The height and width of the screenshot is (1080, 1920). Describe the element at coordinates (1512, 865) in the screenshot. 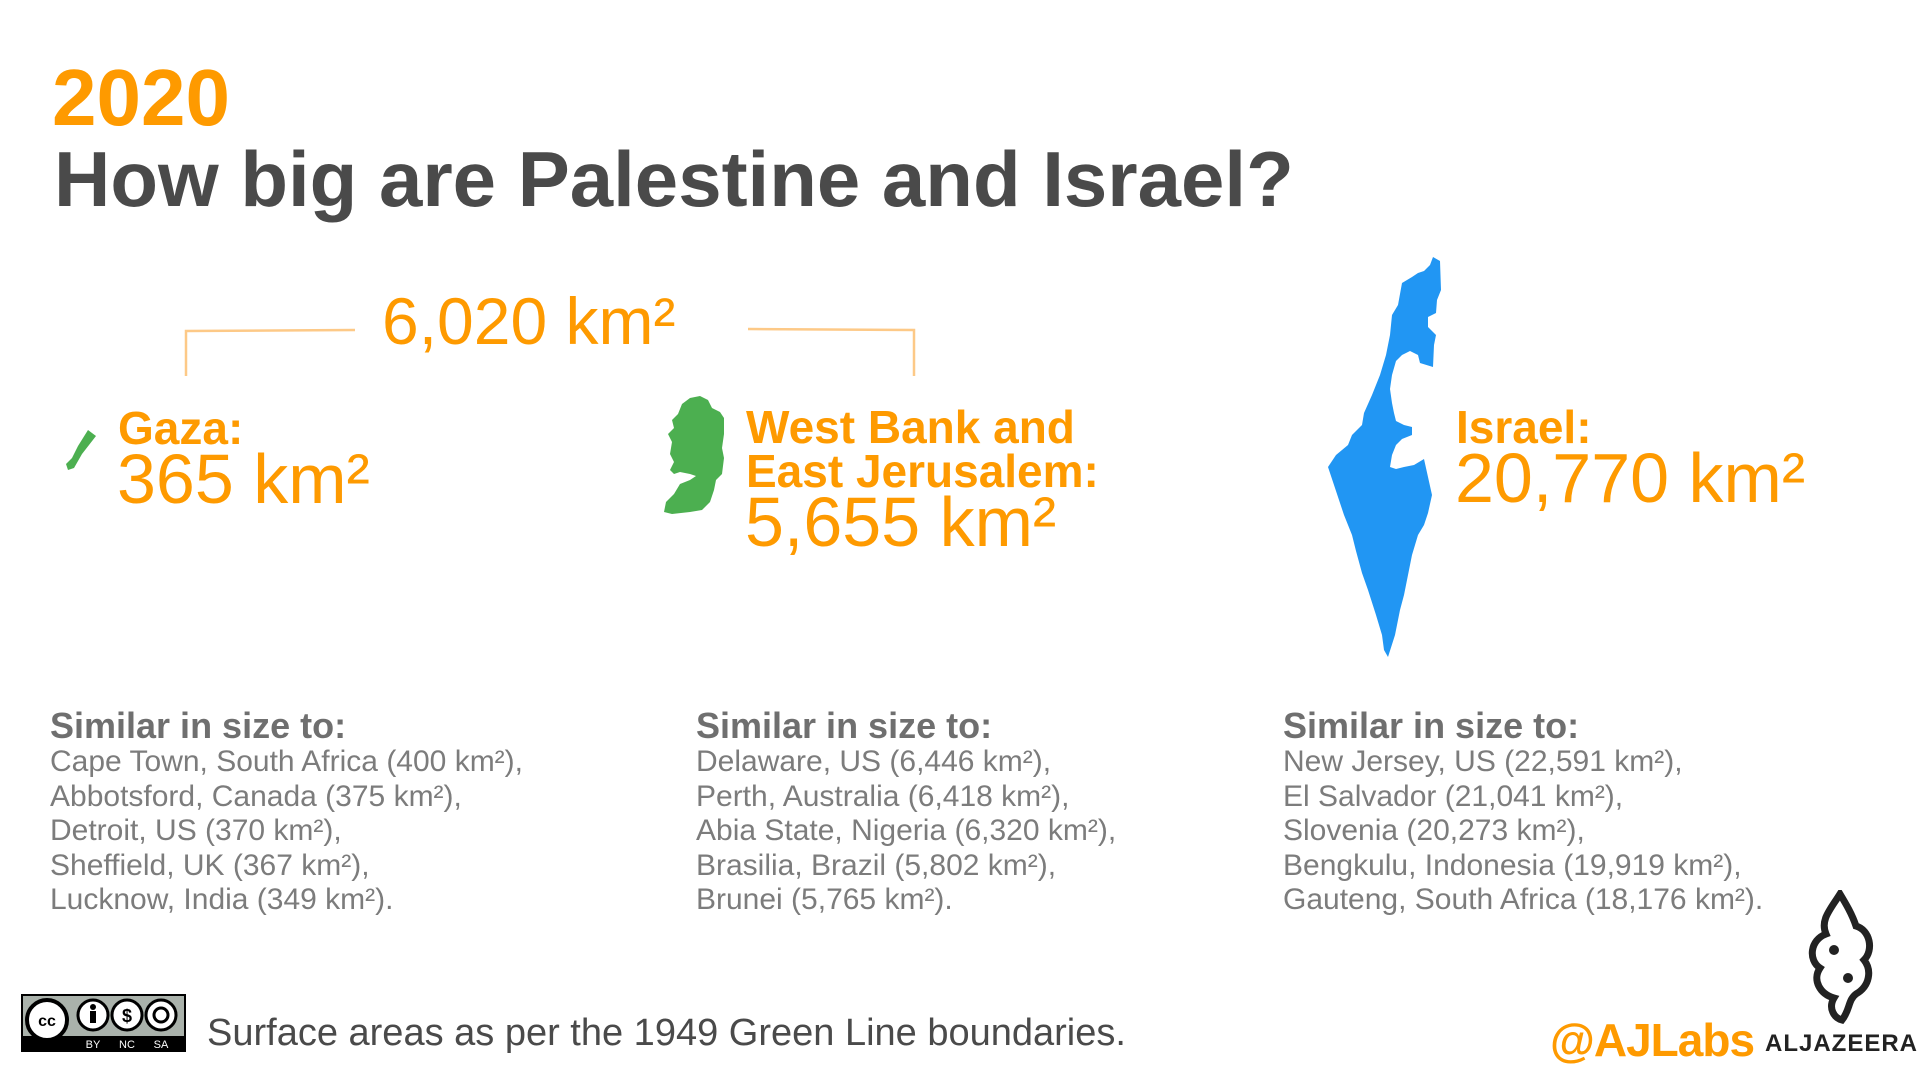

I see `similar-item: Bengkulu, Indonesia (19,919 km²),` at that location.